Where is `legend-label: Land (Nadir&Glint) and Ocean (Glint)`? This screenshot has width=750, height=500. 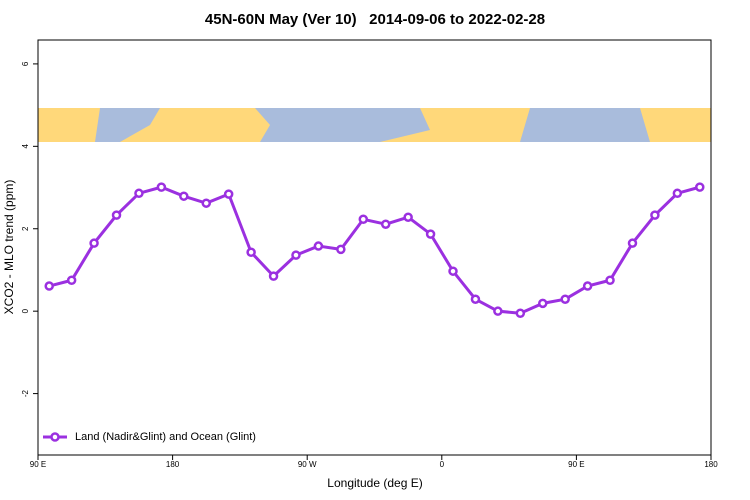
legend-label: Land (Nadir&Glint) and Ocean (Glint) is located at coordinates (165, 437).